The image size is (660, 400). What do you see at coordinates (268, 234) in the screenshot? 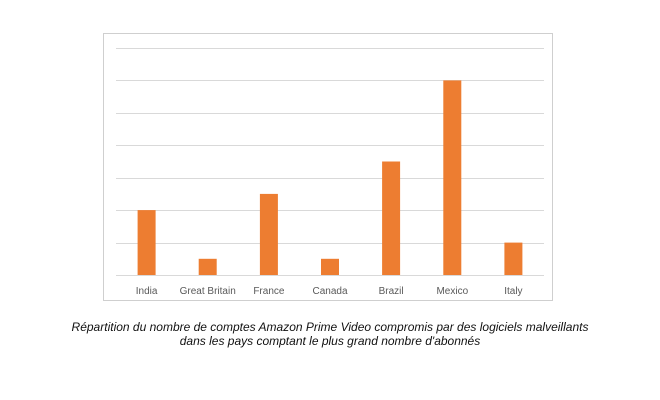
I see `bar-france` at bounding box center [268, 234].